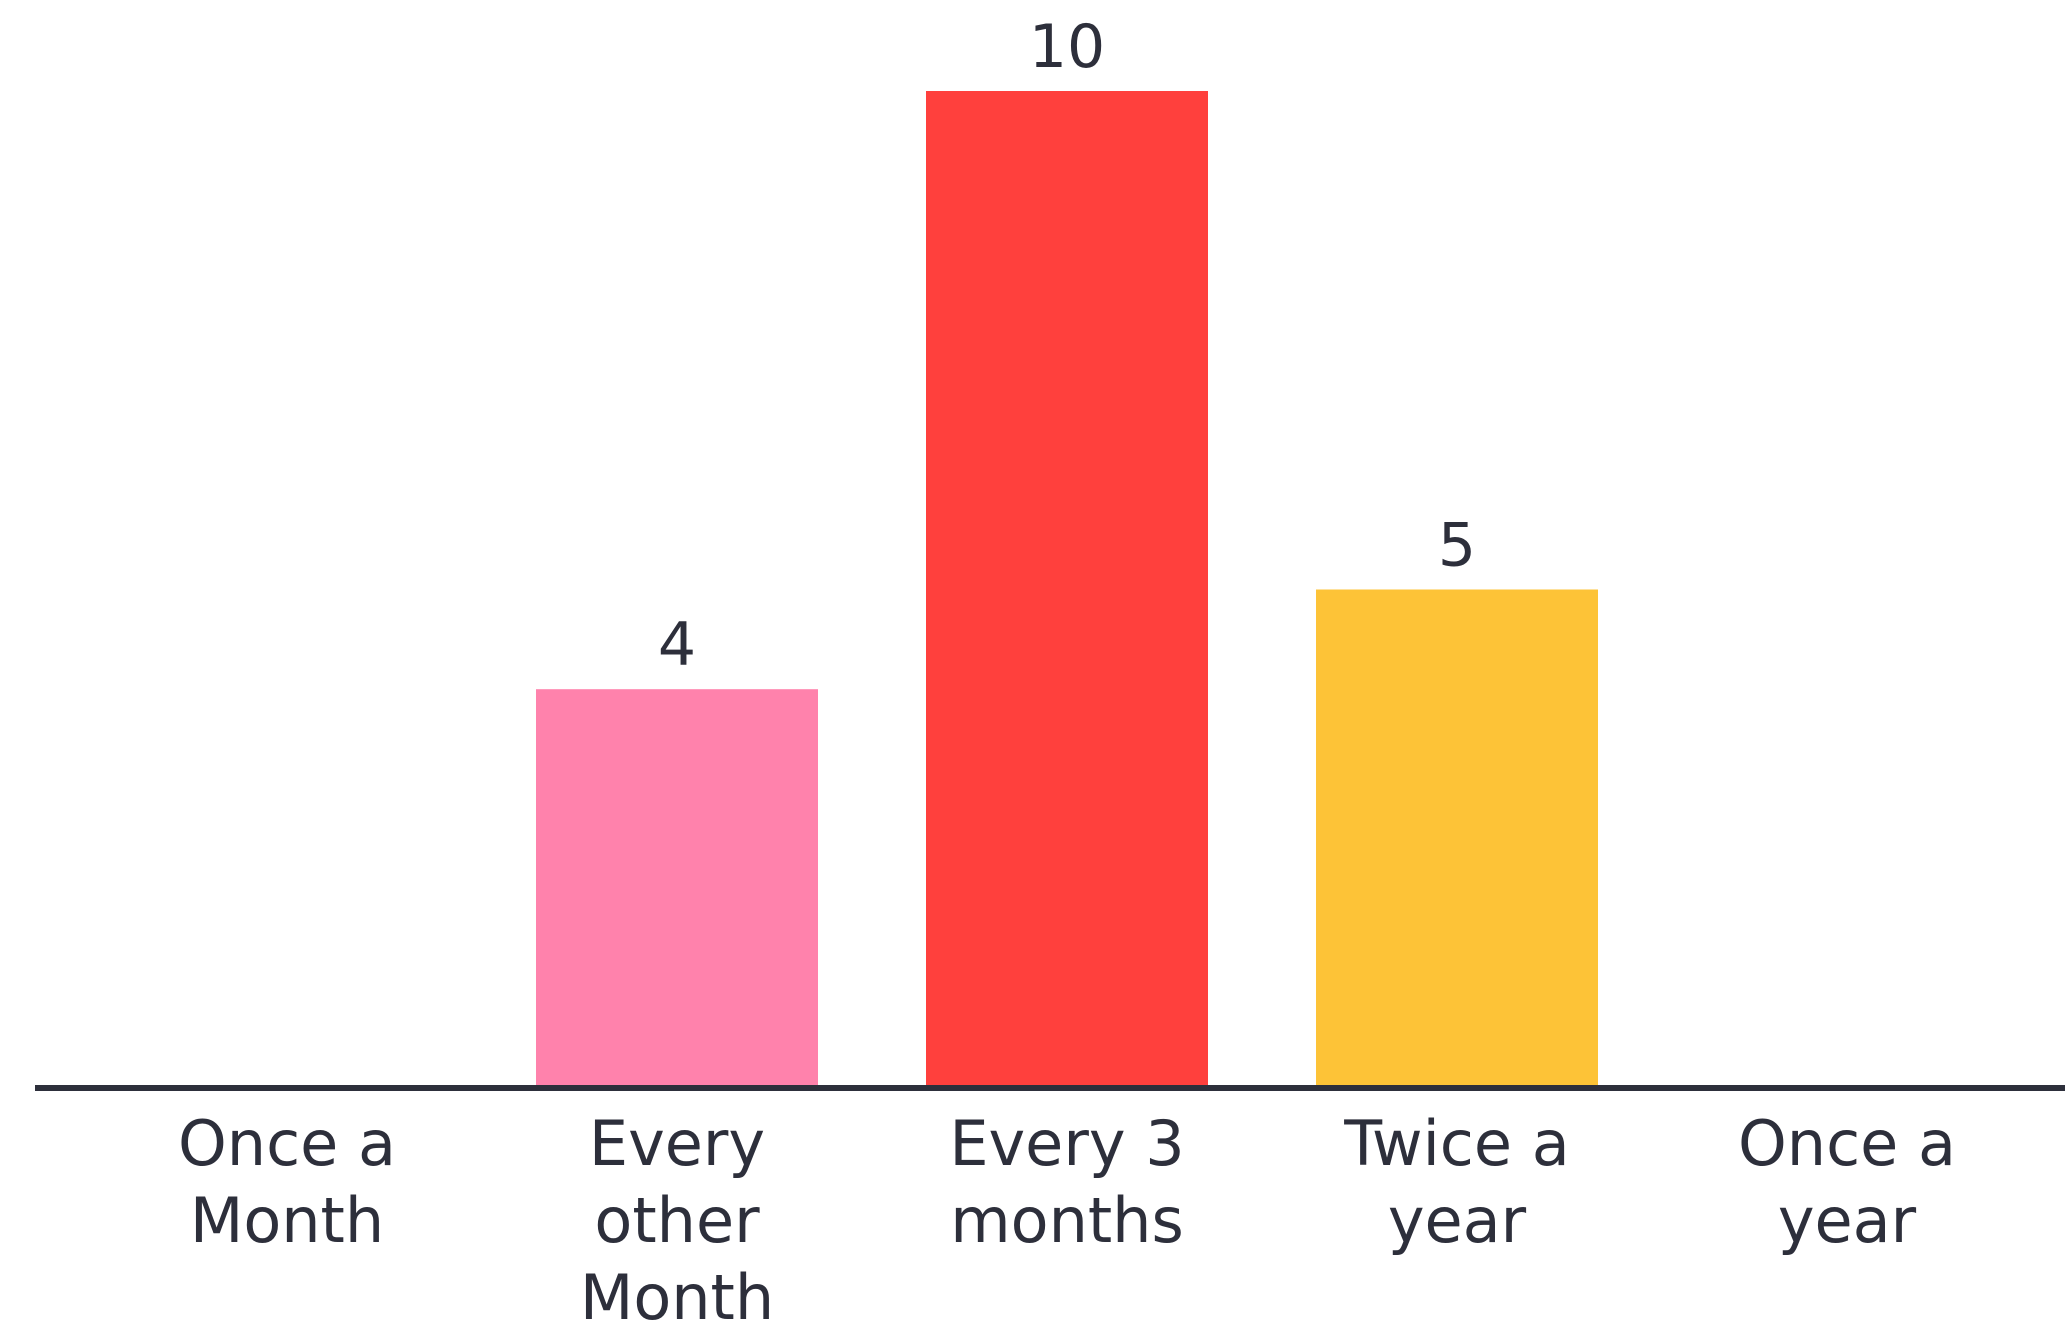  Describe the element at coordinates (677, 1143) in the screenshot. I see `category-label-line: Every` at that location.